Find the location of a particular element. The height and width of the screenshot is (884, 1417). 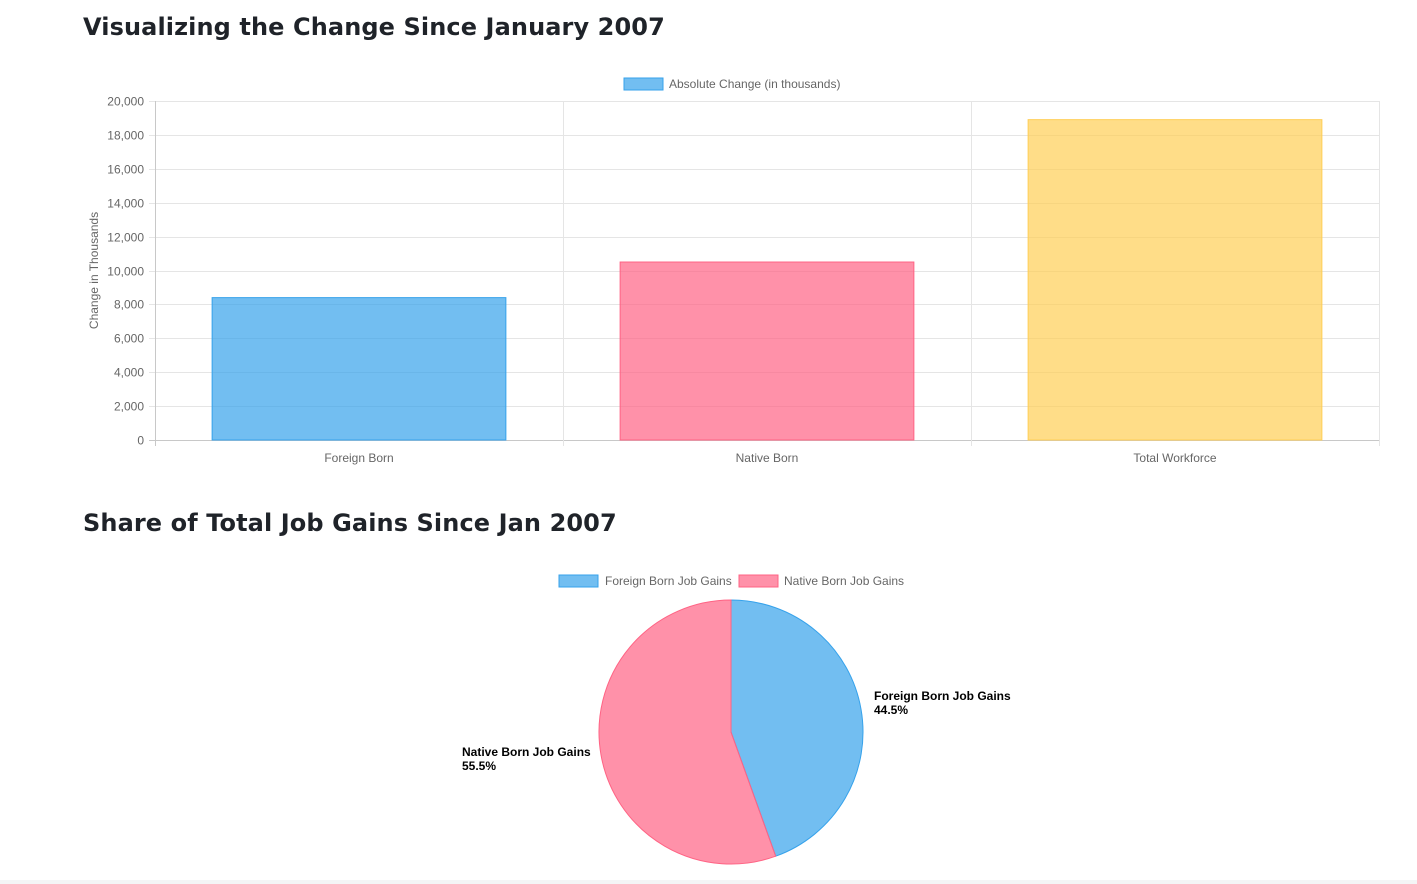

x-tick-label: Foreign Born is located at coordinates (358, 458).